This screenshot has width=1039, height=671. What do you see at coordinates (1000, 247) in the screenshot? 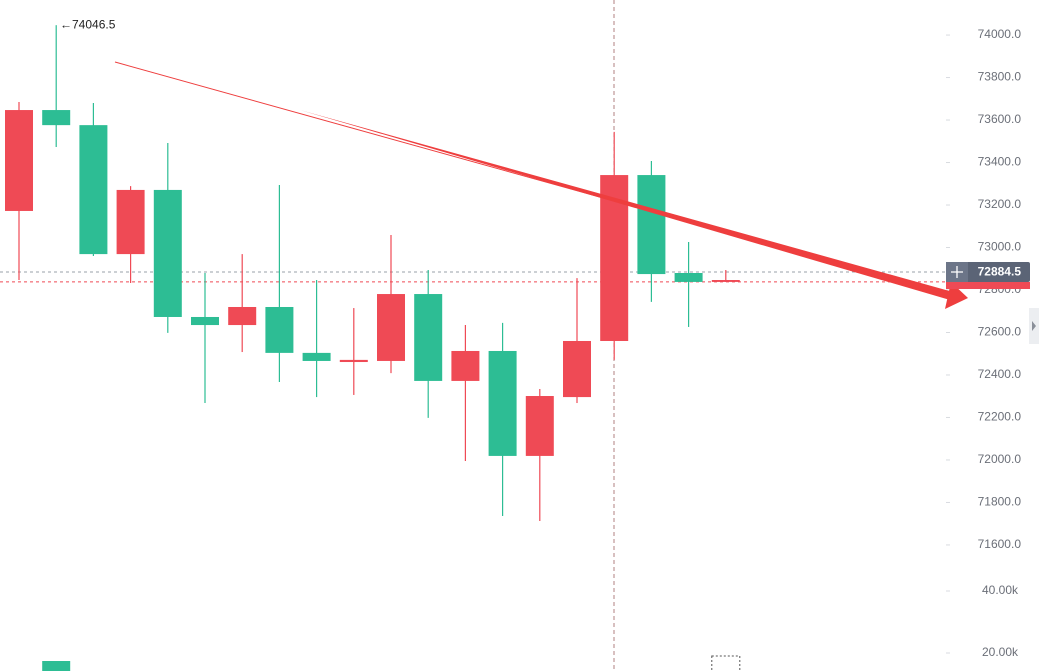
I see `y-tick-label: 73000.0` at bounding box center [1000, 247].